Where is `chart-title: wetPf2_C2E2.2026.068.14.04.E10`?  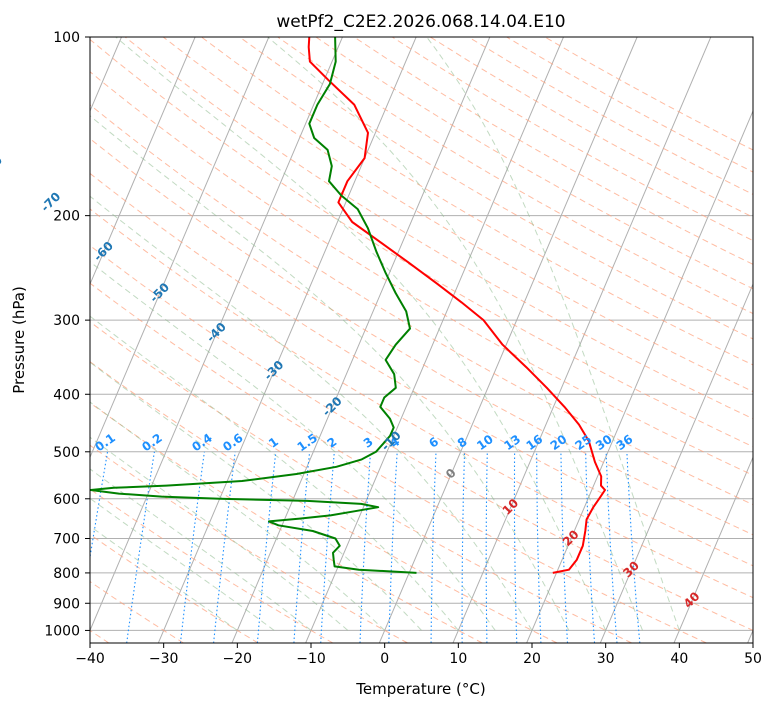 chart-title: wetPf2_C2E2.2026.068.14.04.E10 is located at coordinates (420, 22).